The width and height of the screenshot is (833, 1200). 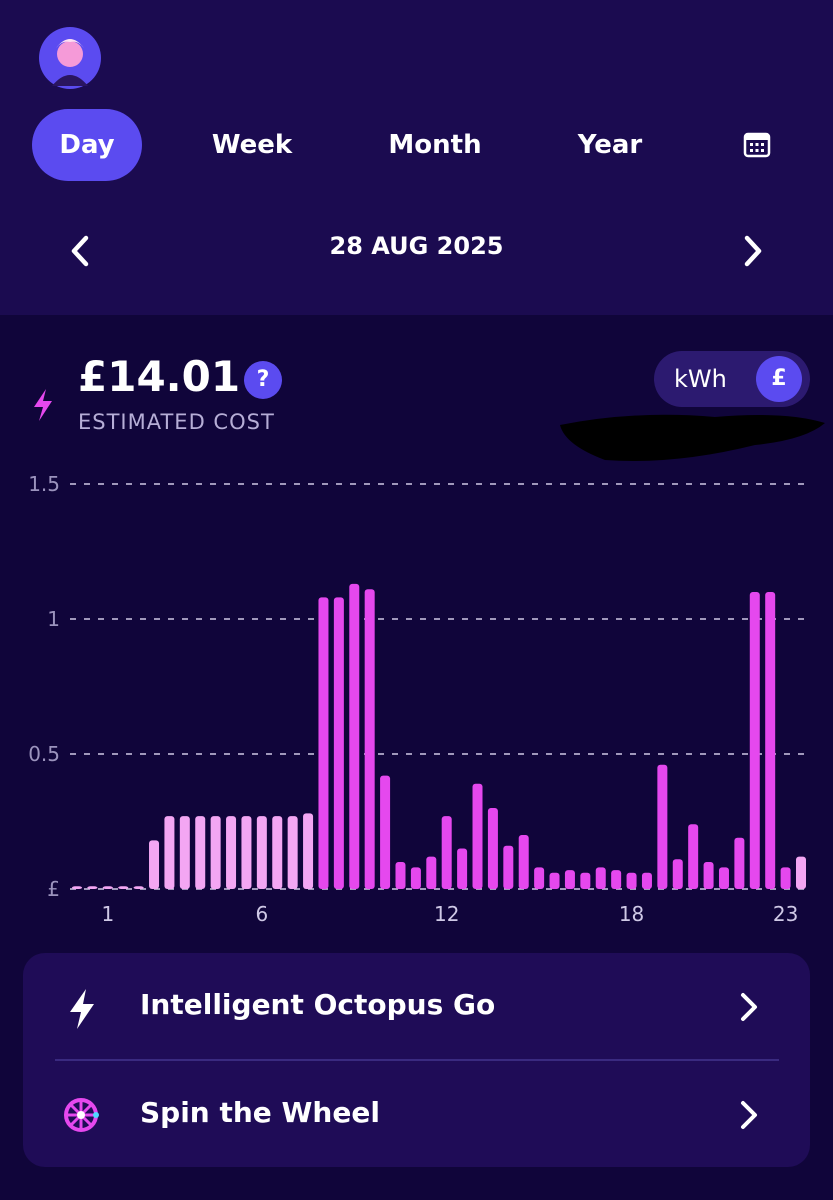 What do you see at coordinates (700, 379) in the screenshot?
I see `toggle-option: kWh` at bounding box center [700, 379].